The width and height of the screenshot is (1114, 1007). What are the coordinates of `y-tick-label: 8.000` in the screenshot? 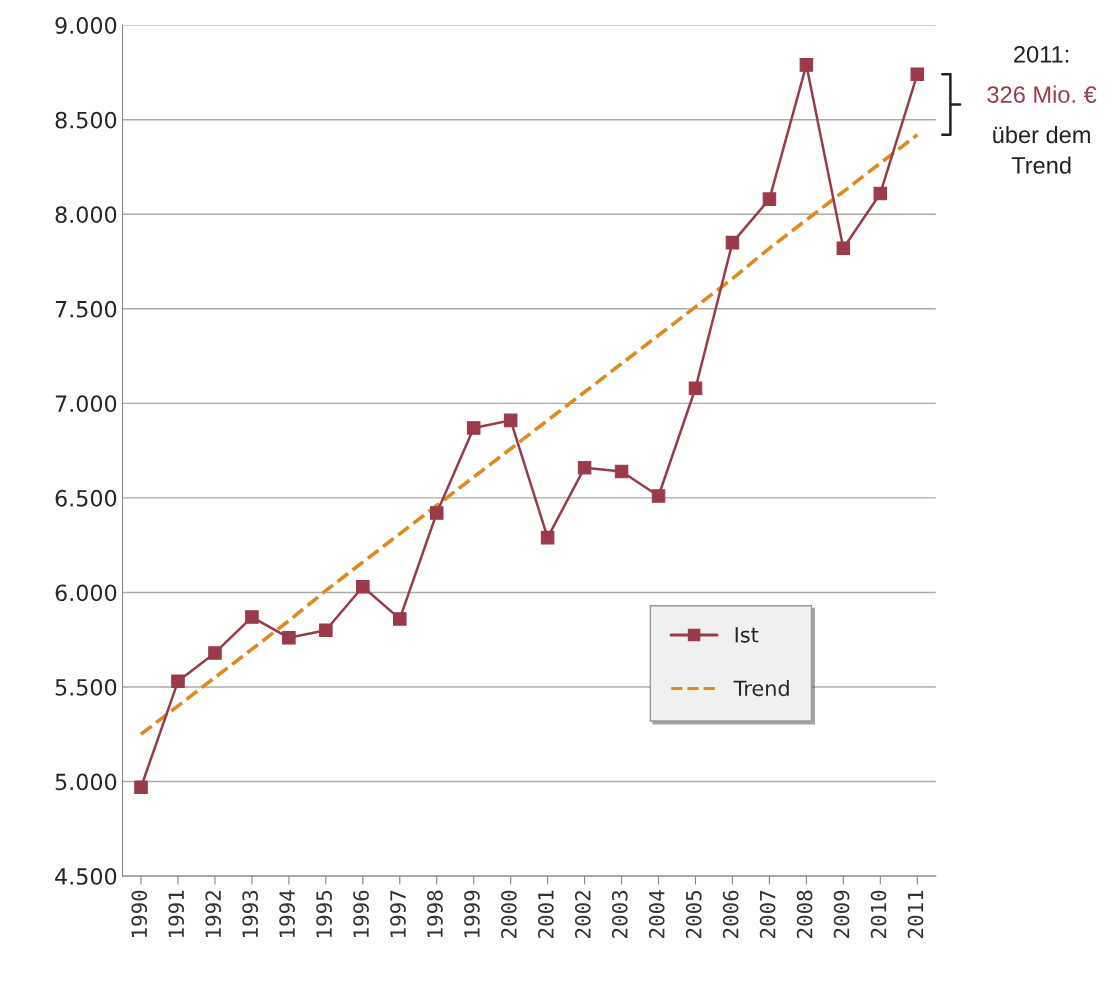 It's located at (86, 215).